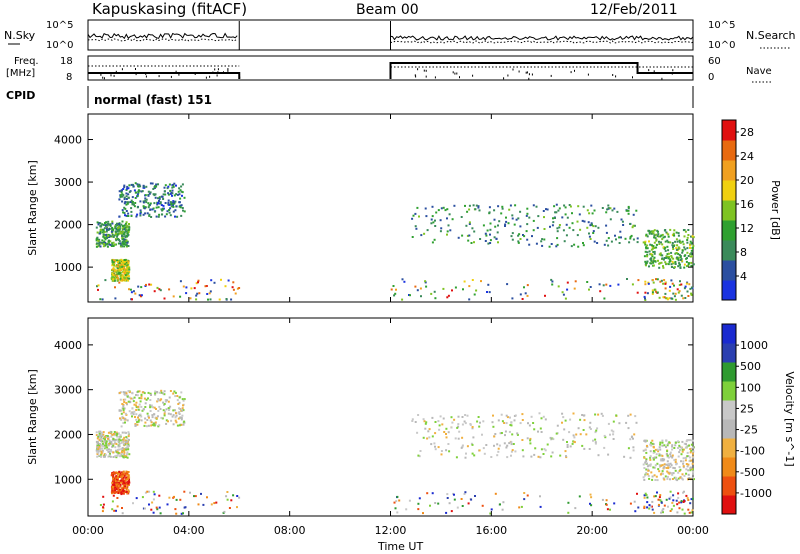 The width and height of the screenshot is (800, 554). Describe the element at coordinates (729, 429) in the screenshot. I see `colorbar-swatch` at that location.